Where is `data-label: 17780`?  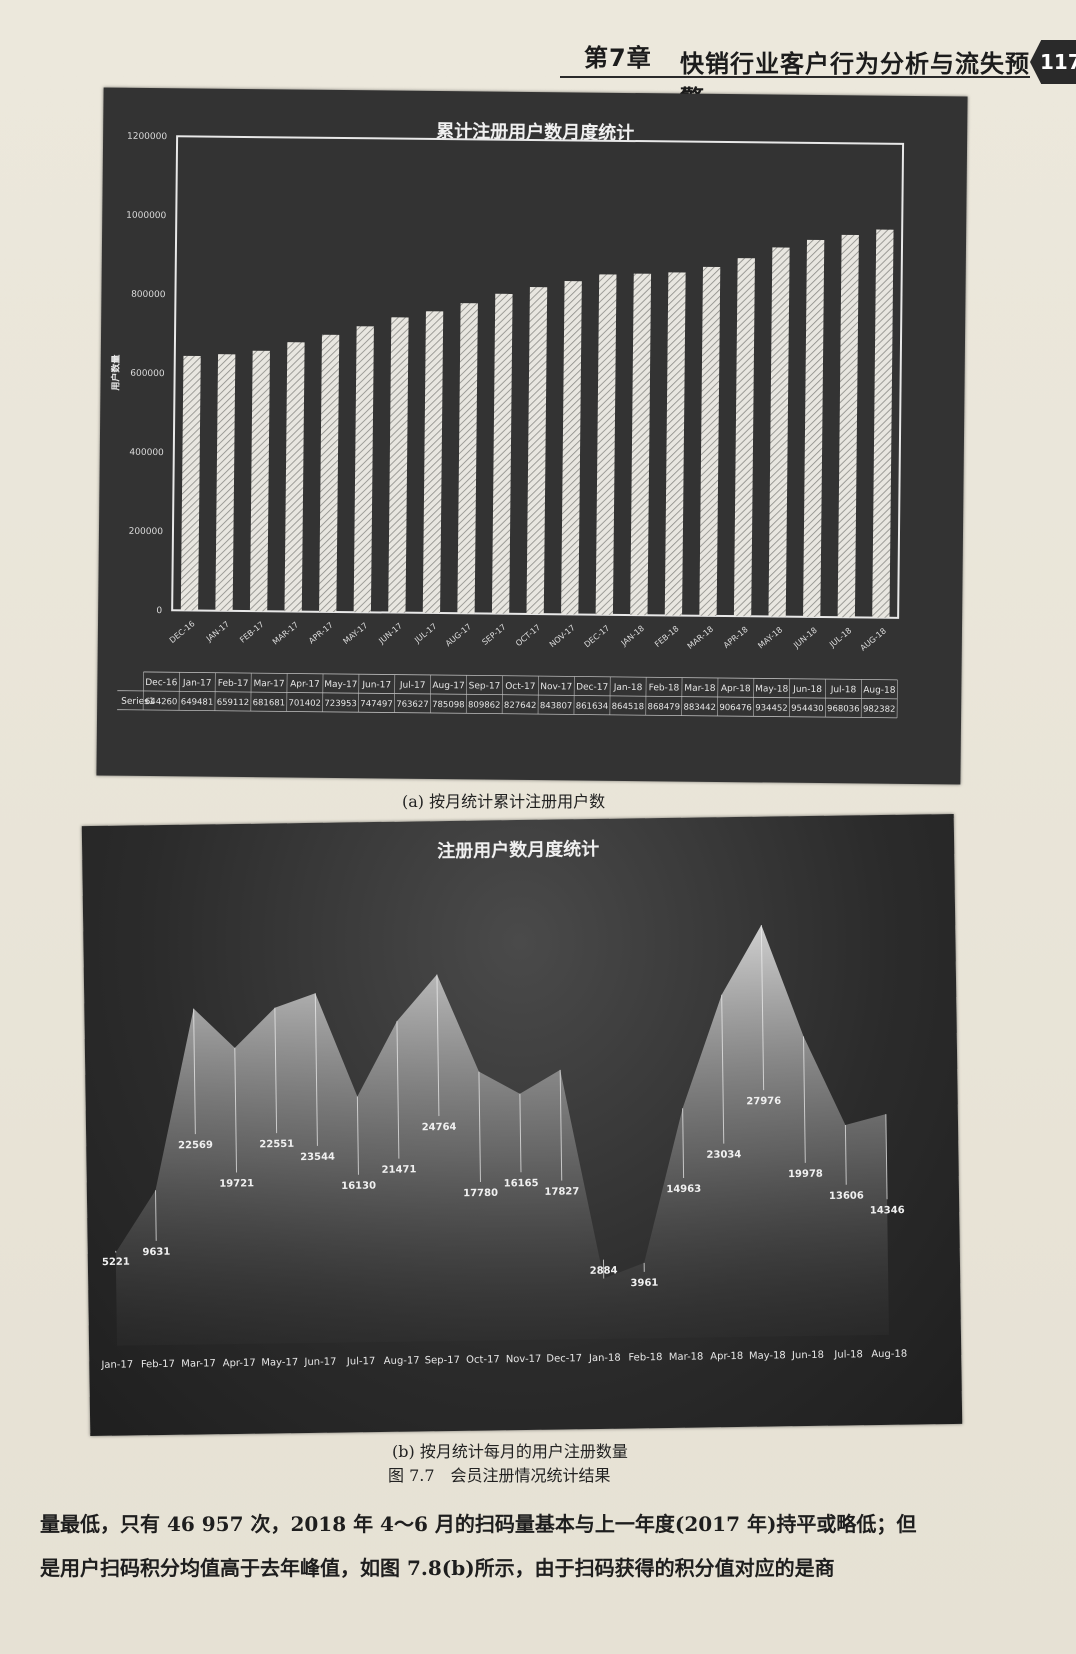
data-label: 17780 is located at coordinates (480, 1193).